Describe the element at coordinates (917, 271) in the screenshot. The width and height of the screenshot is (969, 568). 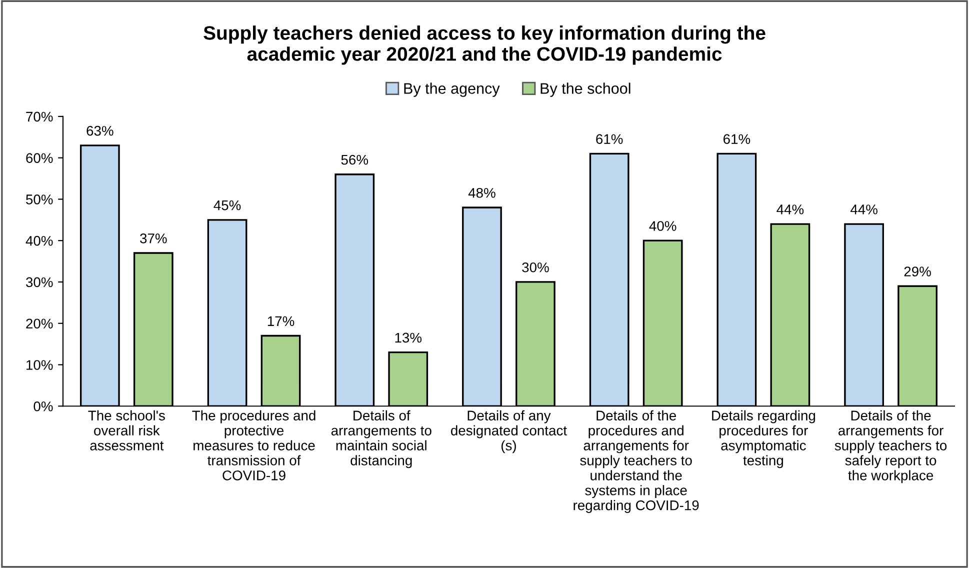
I see `data-label: 29%` at that location.